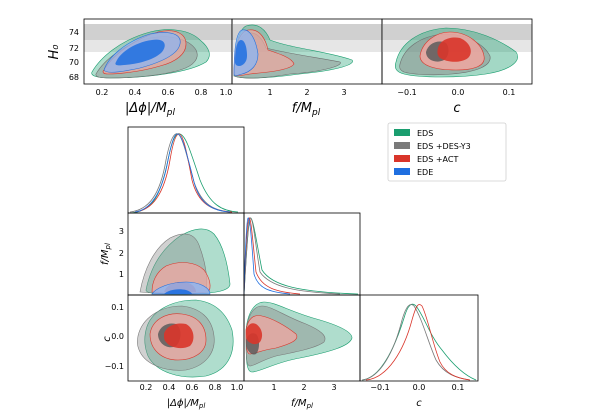  What do you see at coordinates (241, 53) in the screenshot?
I see `contour-ede-inner-h0f` at bounding box center [241, 53].